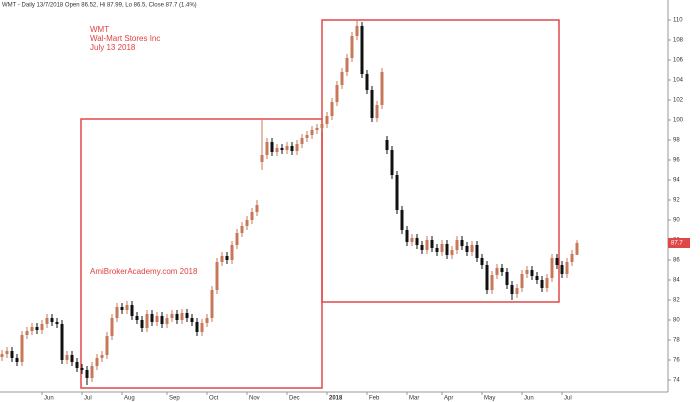 Image resolution: width=700 pixels, height=402 pixels. I want to click on annotation: July 13 2018, so click(113, 47).